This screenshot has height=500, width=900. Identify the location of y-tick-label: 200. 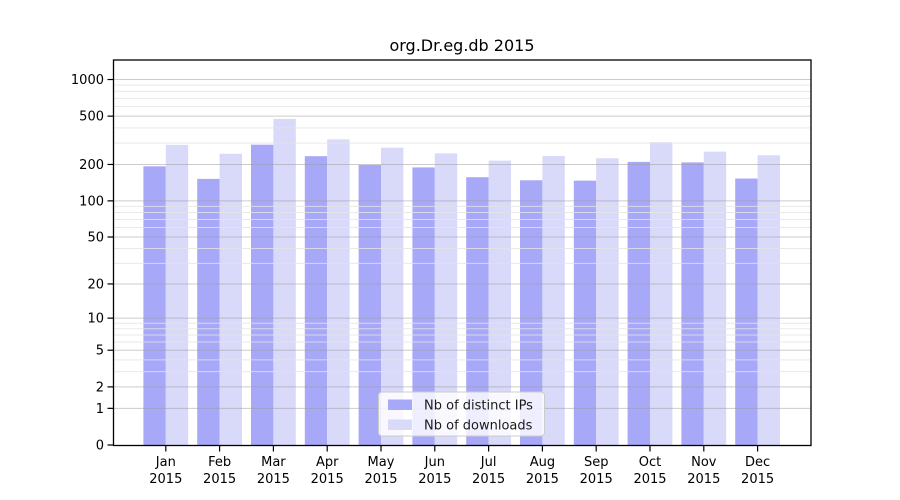
(91, 165).